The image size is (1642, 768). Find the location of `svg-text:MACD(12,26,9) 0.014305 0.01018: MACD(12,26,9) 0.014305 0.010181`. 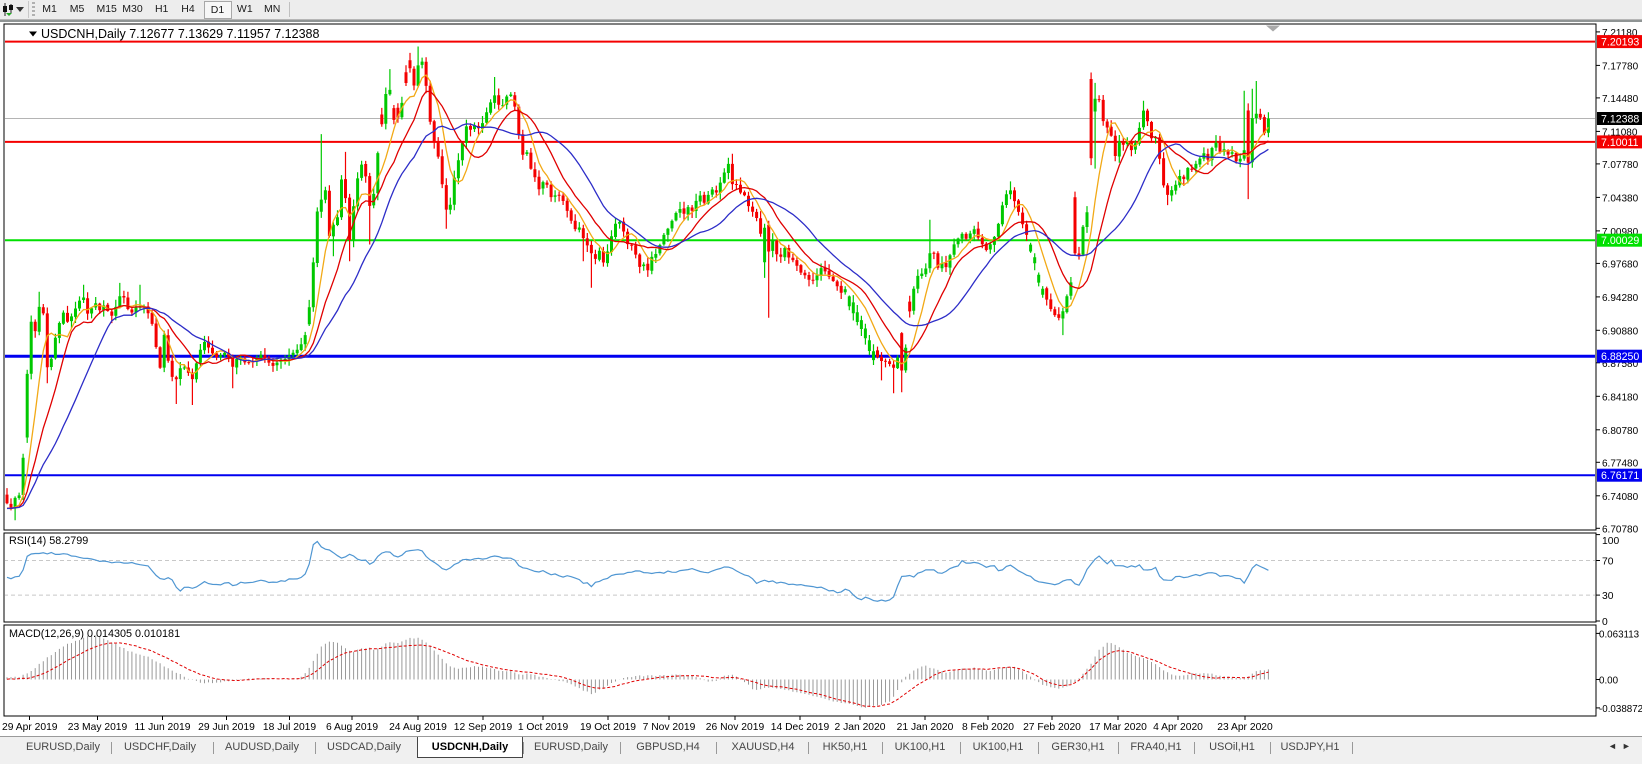

svg-text:MACD(12,26,9) 0.014305 0.01018: MACD(12,26,9) 0.014305 0.010181 is located at coordinates (94, 634).